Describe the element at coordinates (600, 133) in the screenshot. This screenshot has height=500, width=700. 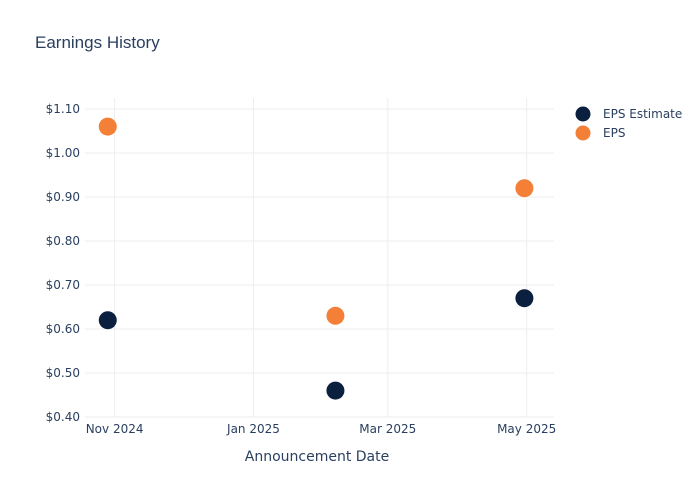
I see `legend-item: EPS` at that location.